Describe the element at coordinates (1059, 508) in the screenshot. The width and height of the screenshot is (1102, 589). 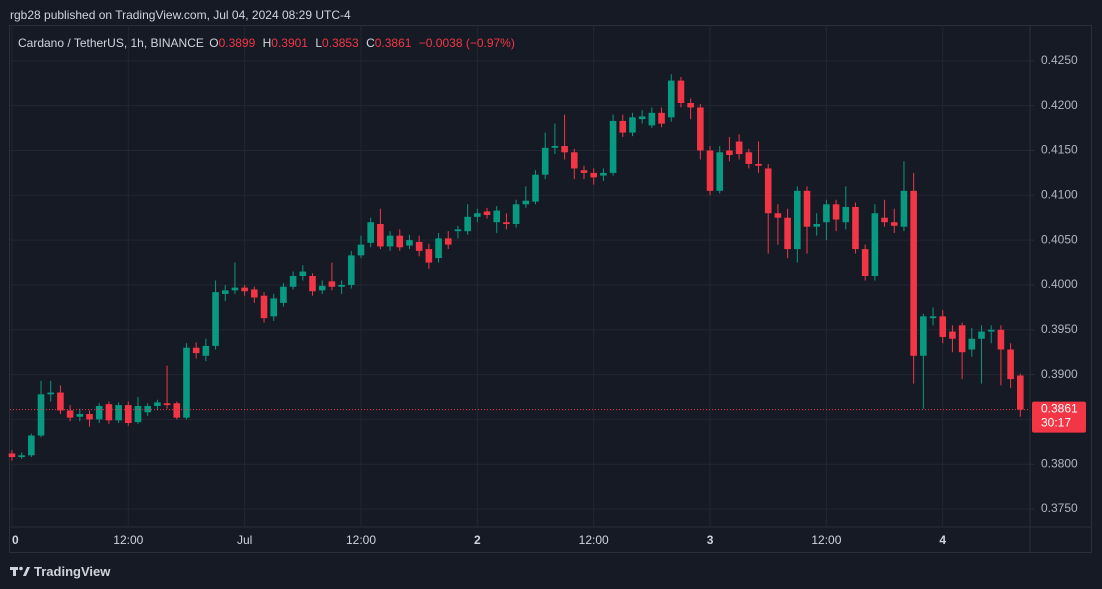
I see `y-tick-label: 0.3750` at that location.